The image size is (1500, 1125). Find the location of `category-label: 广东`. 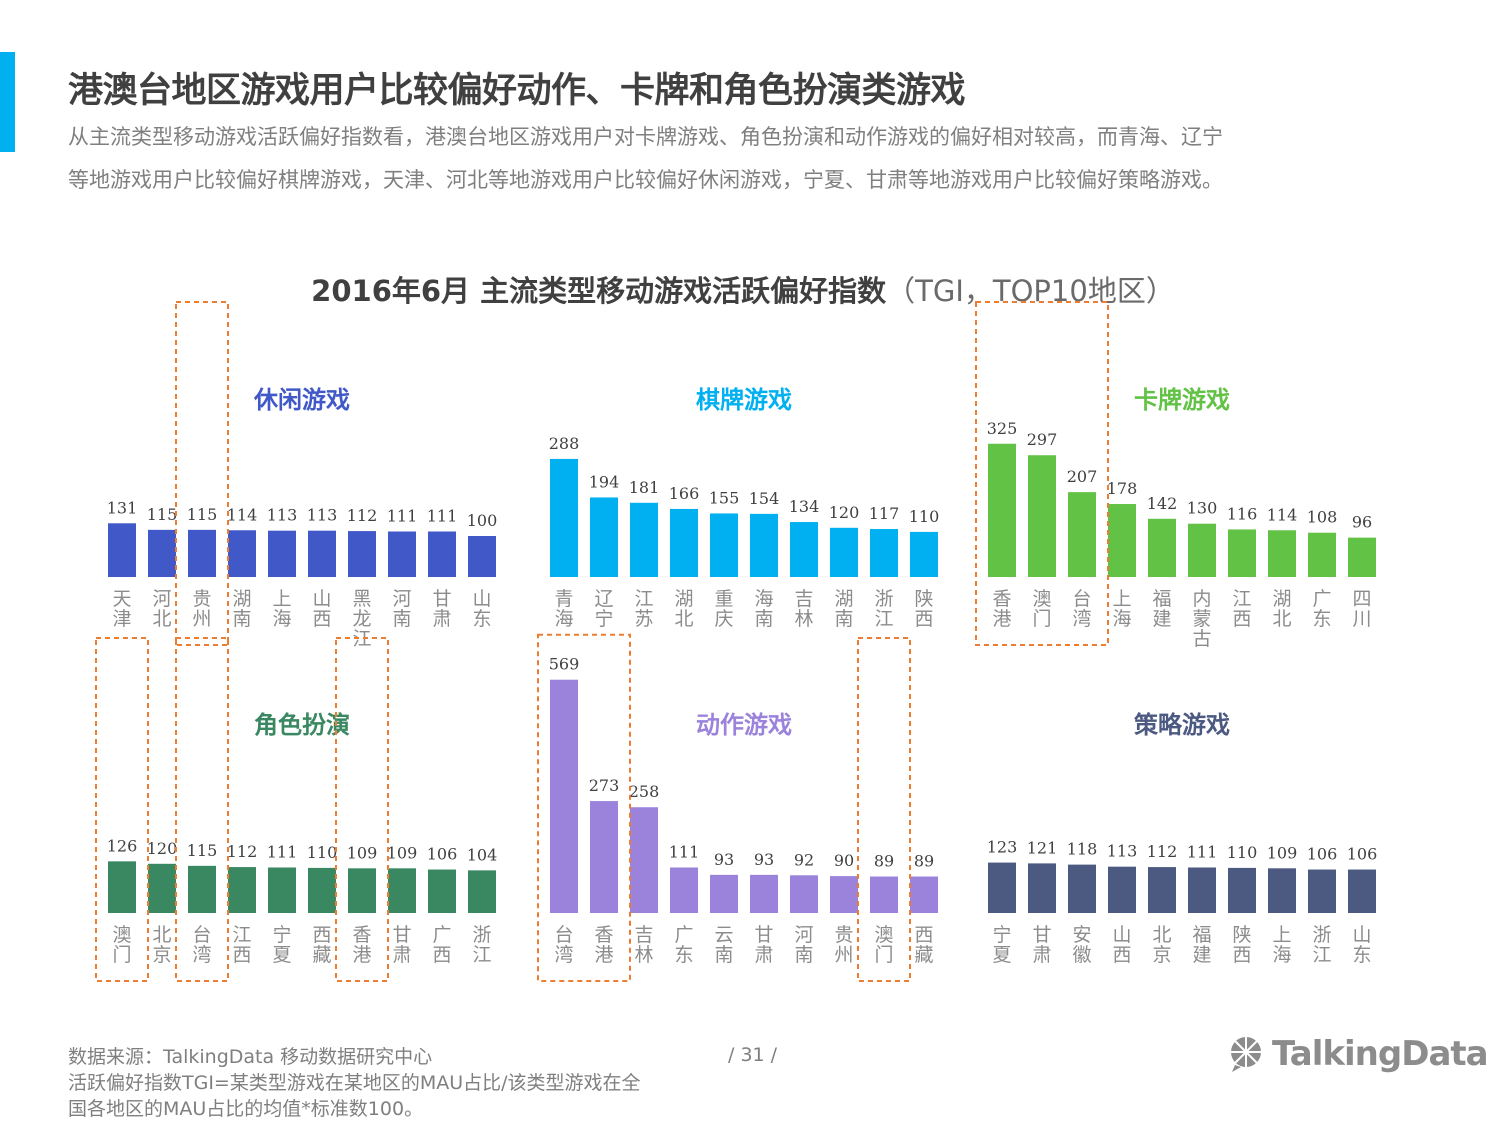

category-label: 广东 is located at coordinates (683, 945).